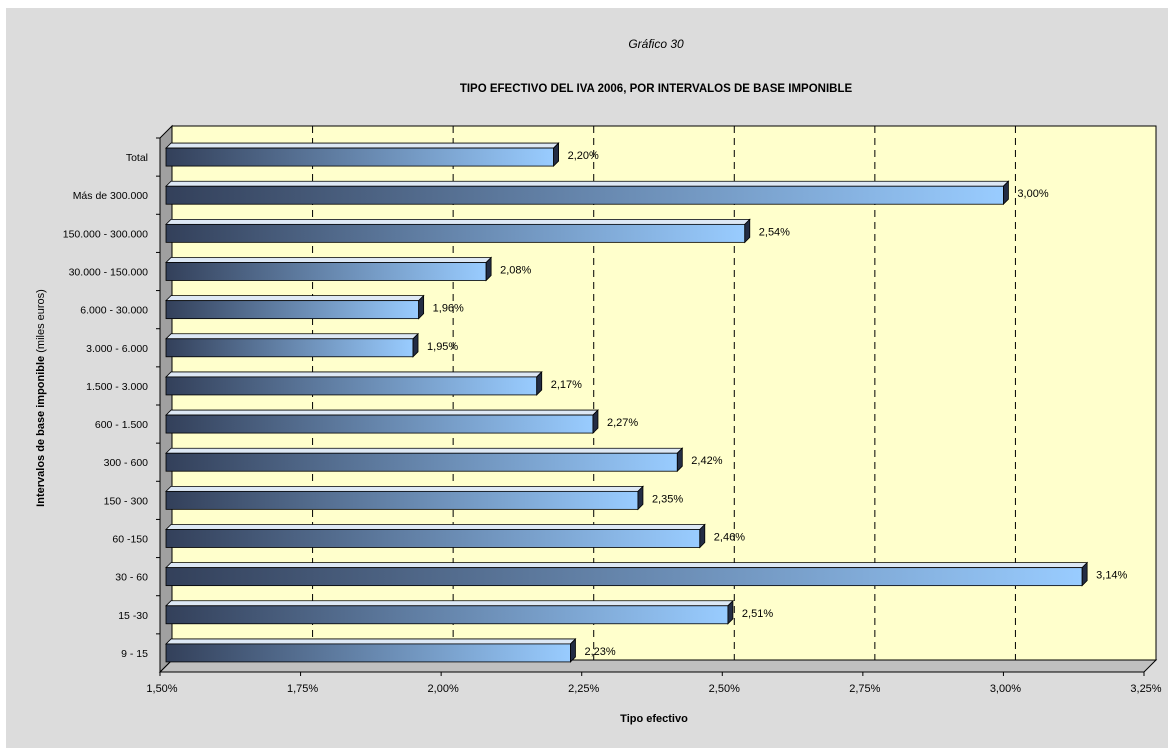 The image size is (1172, 752). Describe the element at coordinates (757, 614) in the screenshot. I see `value-label: 2,51%` at that location.